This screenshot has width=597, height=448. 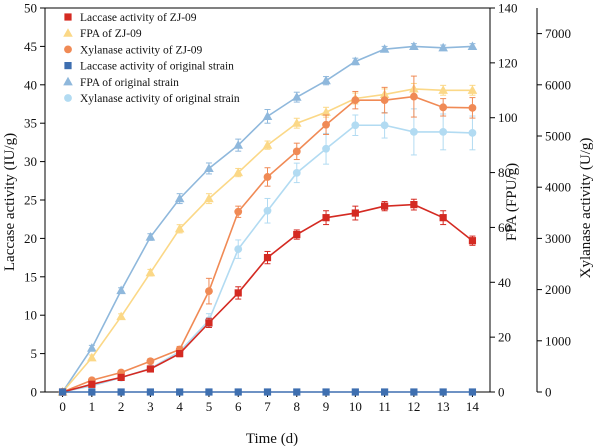 I want to click on x-axis-title: Time (d), so click(x=272, y=439).